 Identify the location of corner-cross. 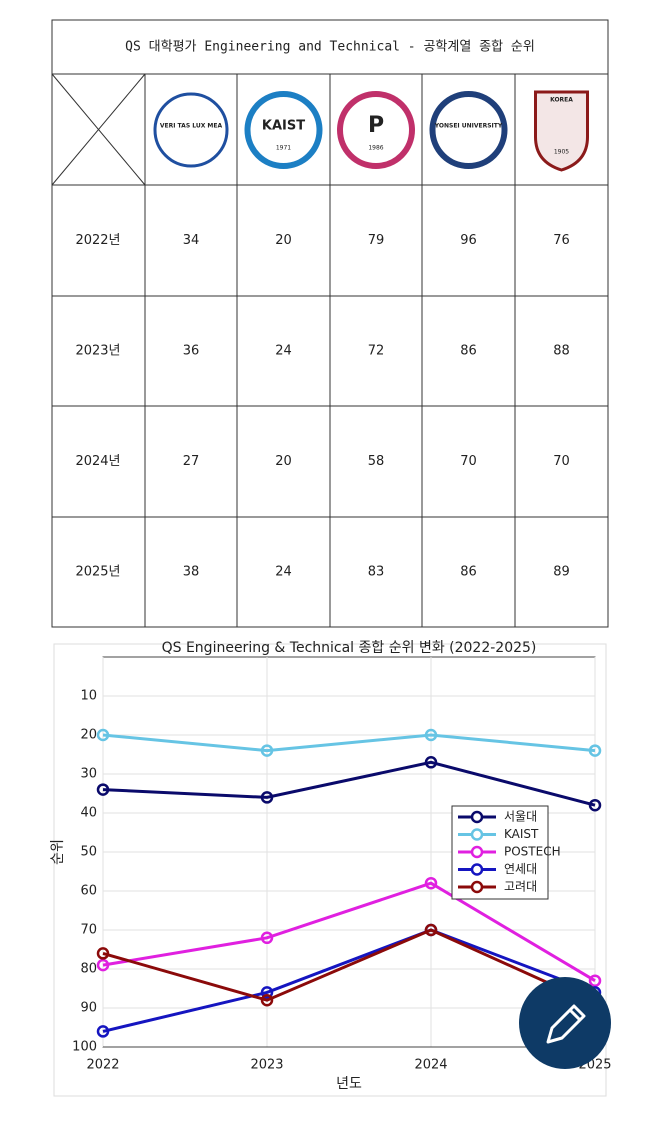
(98, 129).